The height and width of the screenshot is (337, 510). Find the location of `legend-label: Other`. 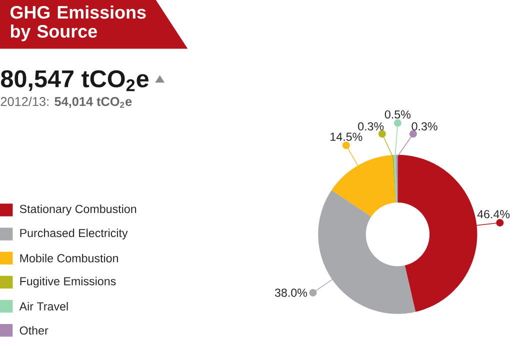

legend-label: Other is located at coordinates (34, 330).